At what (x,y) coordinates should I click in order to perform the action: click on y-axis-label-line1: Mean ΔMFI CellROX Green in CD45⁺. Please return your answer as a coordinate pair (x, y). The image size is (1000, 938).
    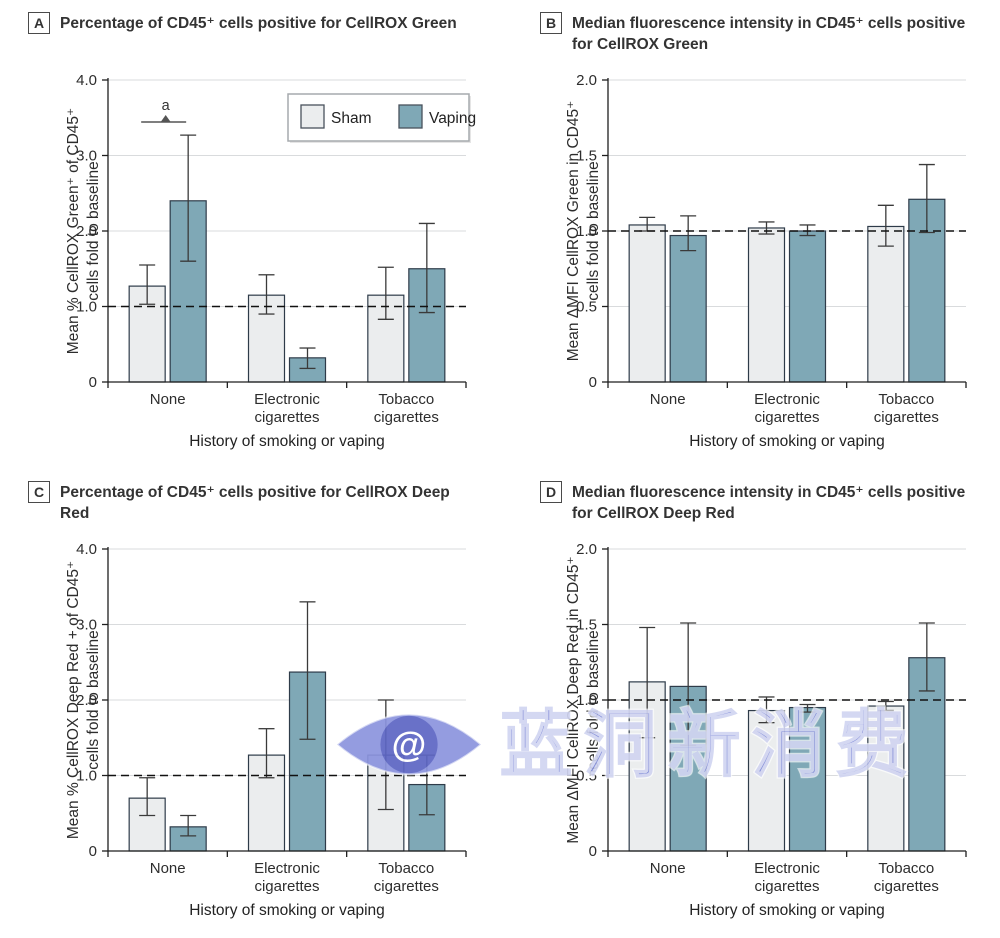
    Looking at the image, I should click on (573, 231).